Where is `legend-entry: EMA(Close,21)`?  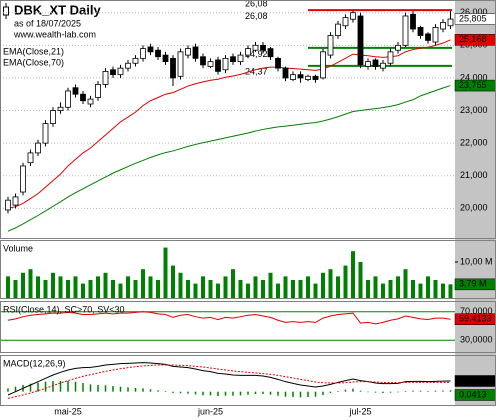 legend-entry: EMA(Close,21) is located at coordinates (33, 51).